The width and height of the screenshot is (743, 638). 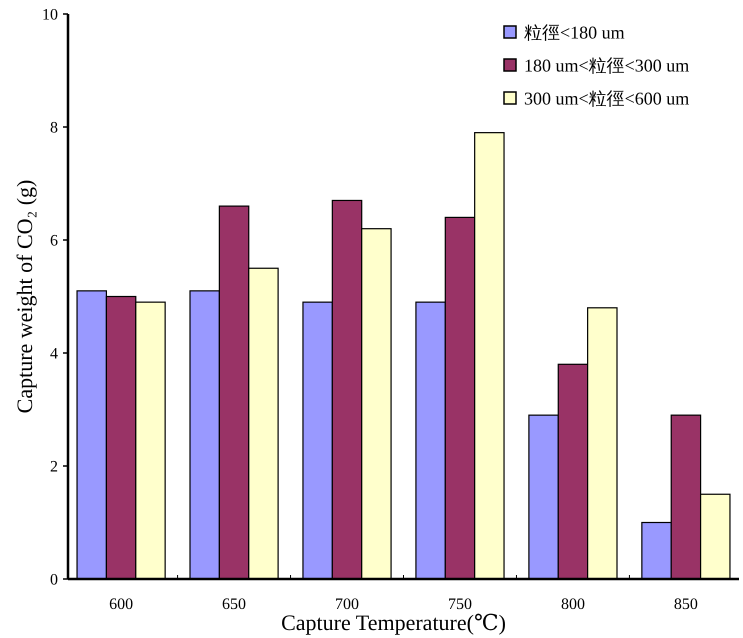 I want to click on x-tick-label: 750, so click(x=460, y=604).